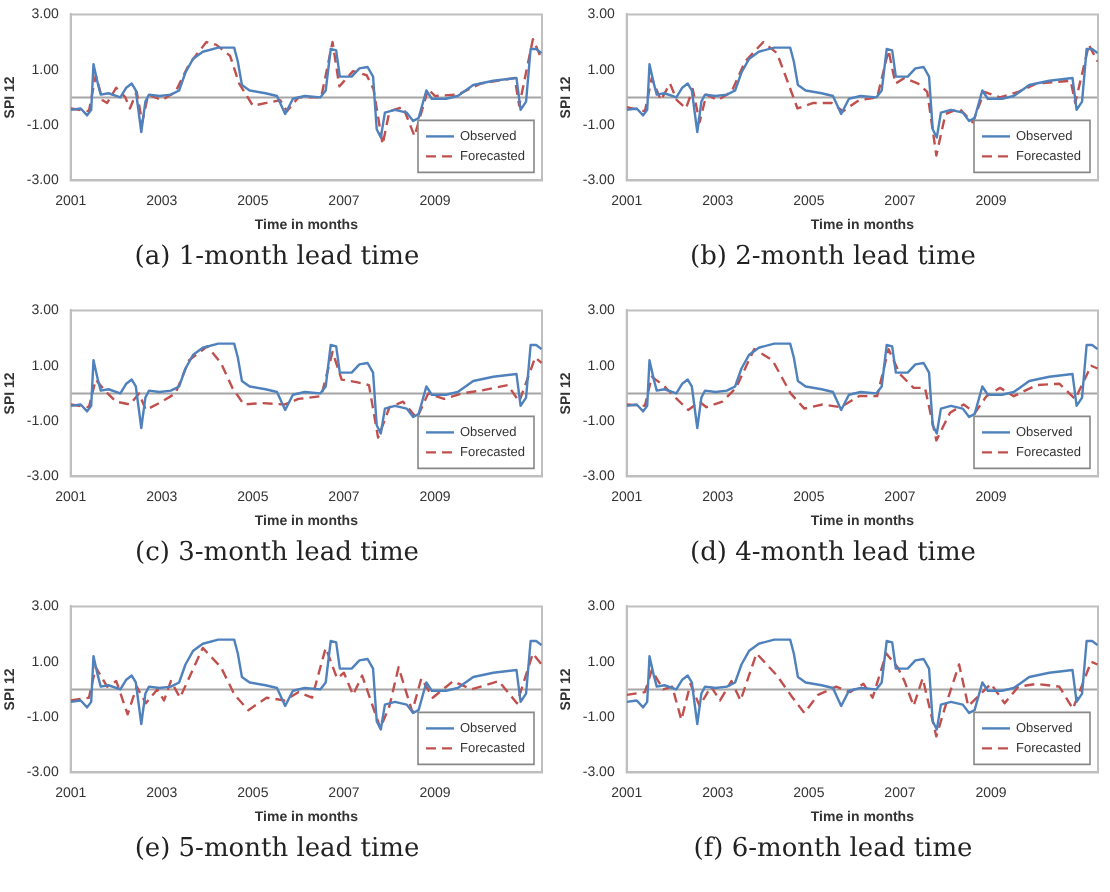 Image resolution: width=1110 pixels, height=892 pixels. Describe the element at coordinates (833, 554) in the screenshot. I see `text: (d) 4-month lead time` at that location.